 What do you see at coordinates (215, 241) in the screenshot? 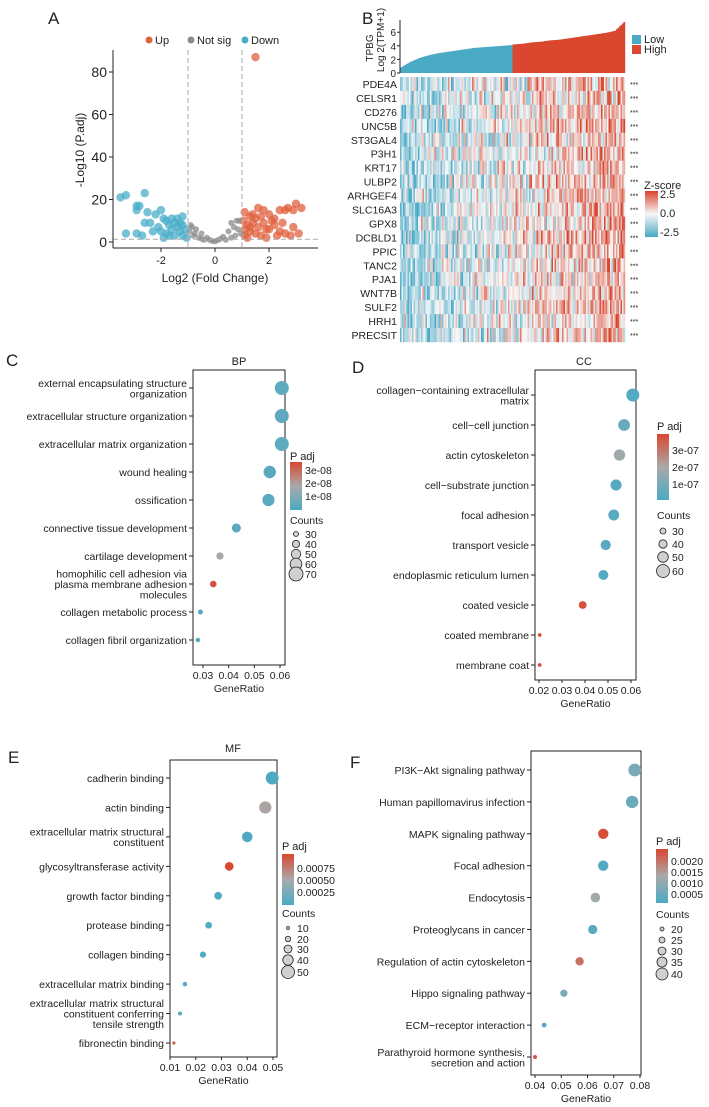
I see `volcano-point` at bounding box center [215, 241].